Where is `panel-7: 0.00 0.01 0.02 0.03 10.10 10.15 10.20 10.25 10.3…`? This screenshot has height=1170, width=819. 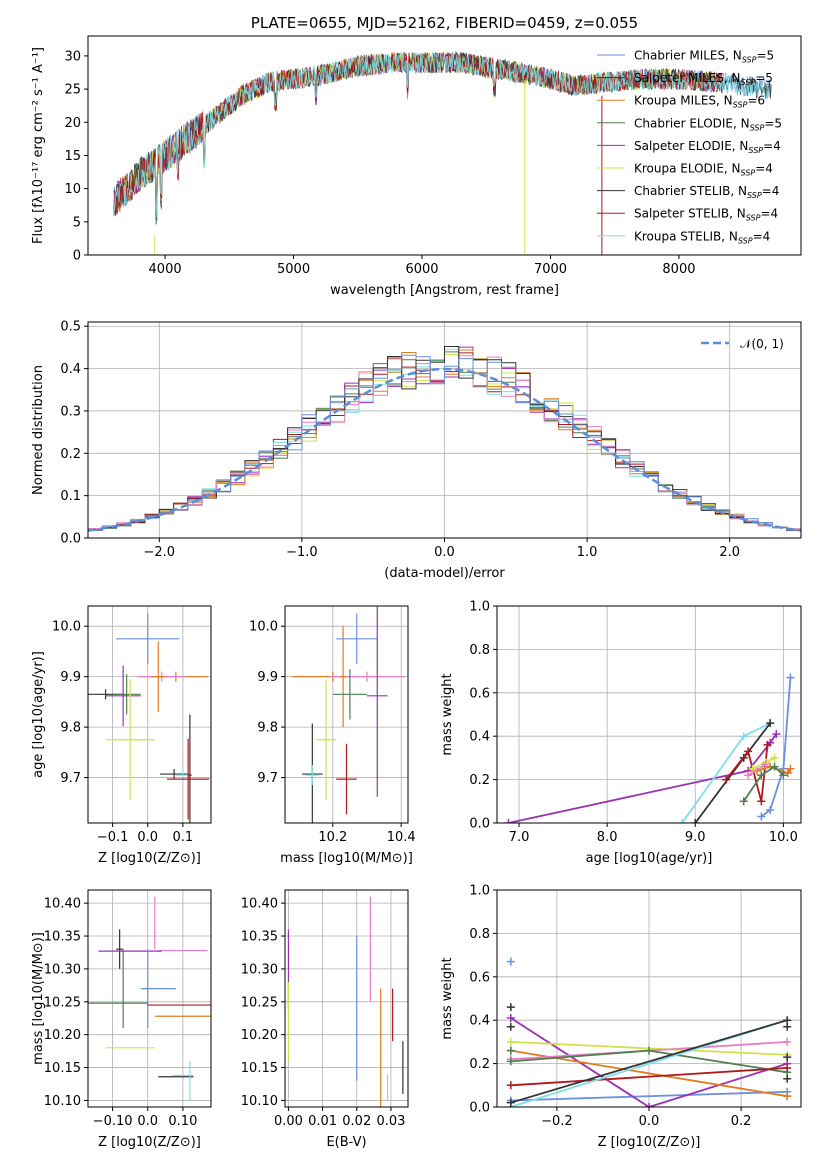 panel-7: 0.00 0.01 0.02 0.03 10.10 10.15 10.20 10.25 10.3… is located at coordinates (325, 1019).